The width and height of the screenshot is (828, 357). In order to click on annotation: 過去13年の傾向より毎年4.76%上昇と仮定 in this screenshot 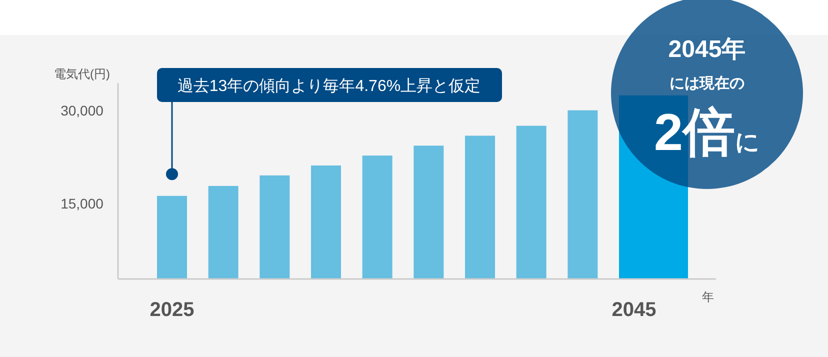, I will do `click(329, 86)`.